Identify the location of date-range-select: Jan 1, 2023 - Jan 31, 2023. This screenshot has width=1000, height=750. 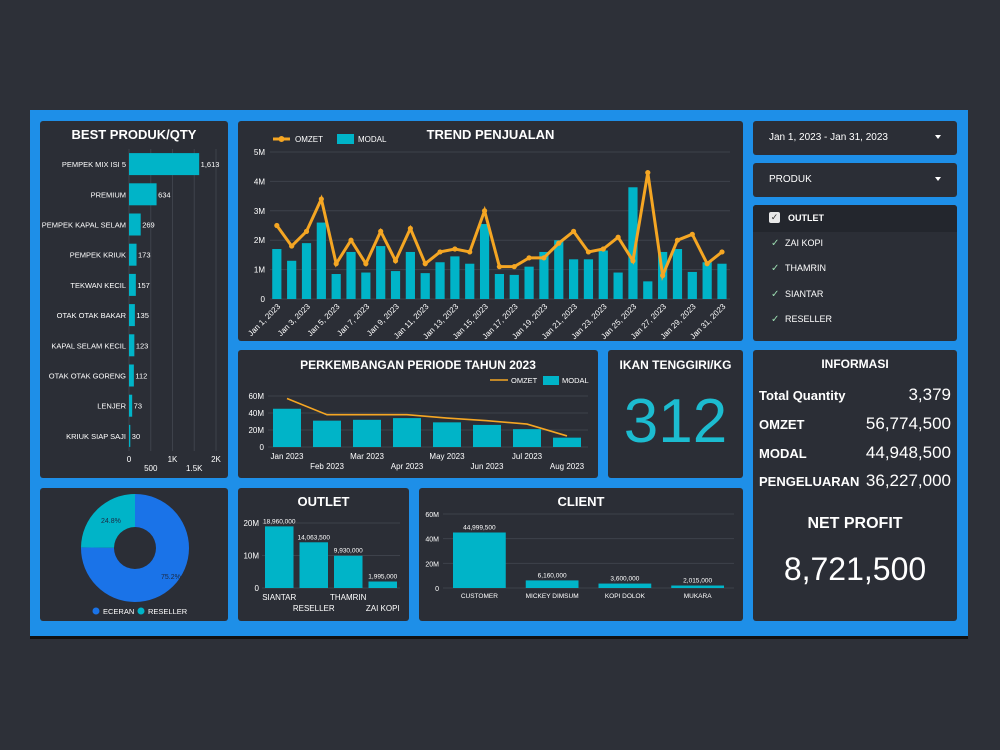
(855, 138).